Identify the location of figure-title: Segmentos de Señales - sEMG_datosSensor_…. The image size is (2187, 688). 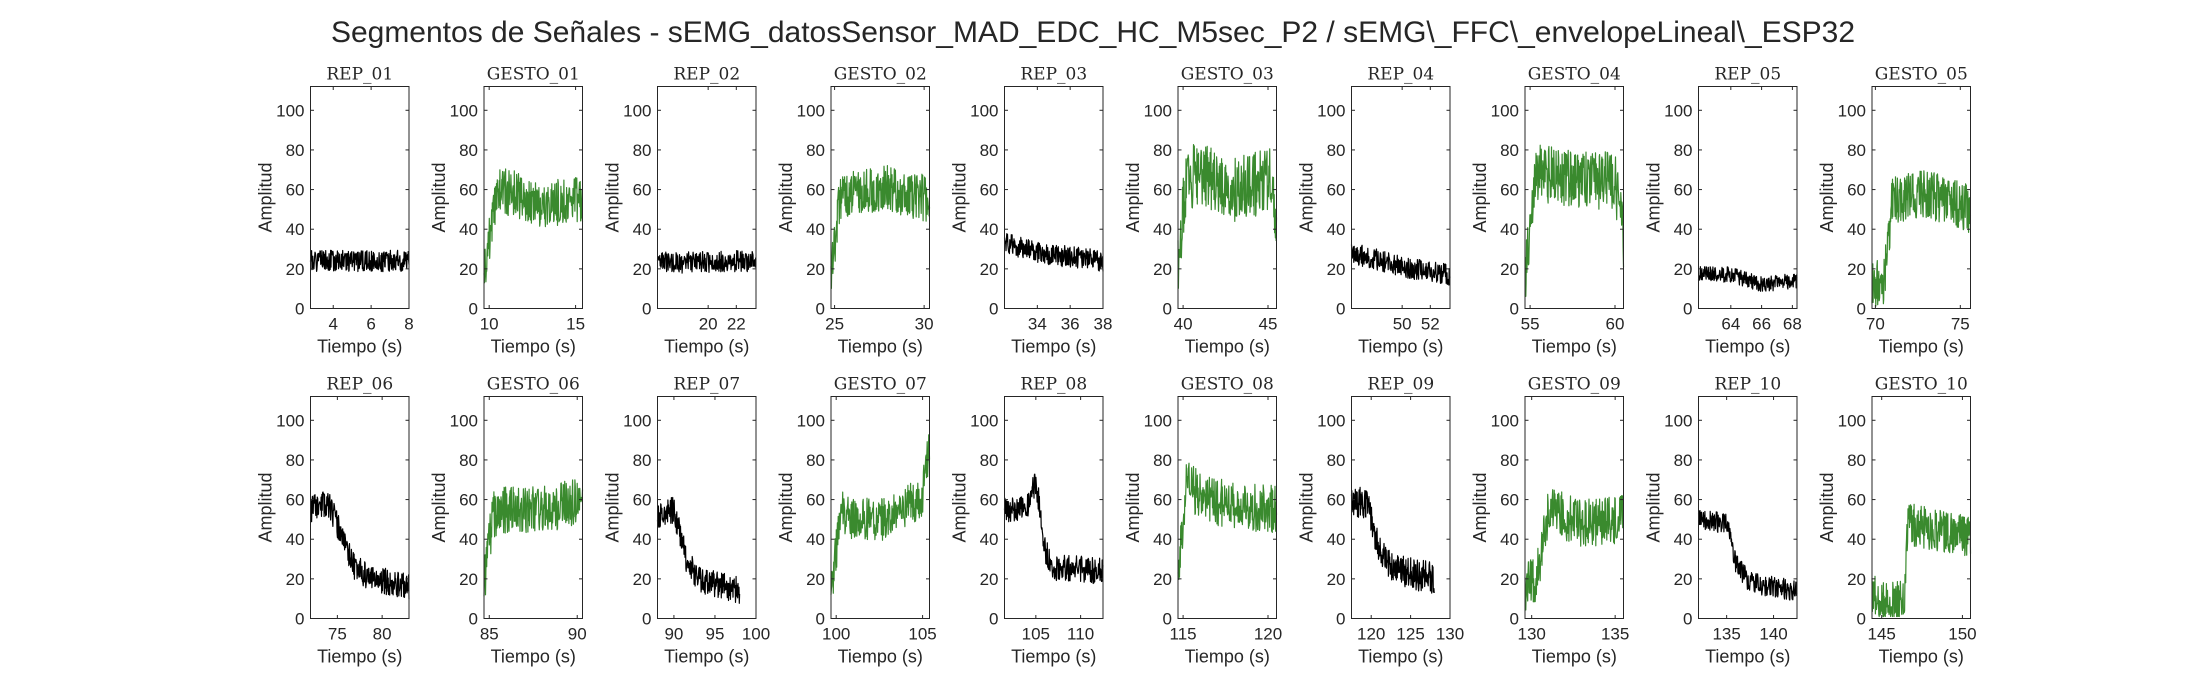
(1093, 32).